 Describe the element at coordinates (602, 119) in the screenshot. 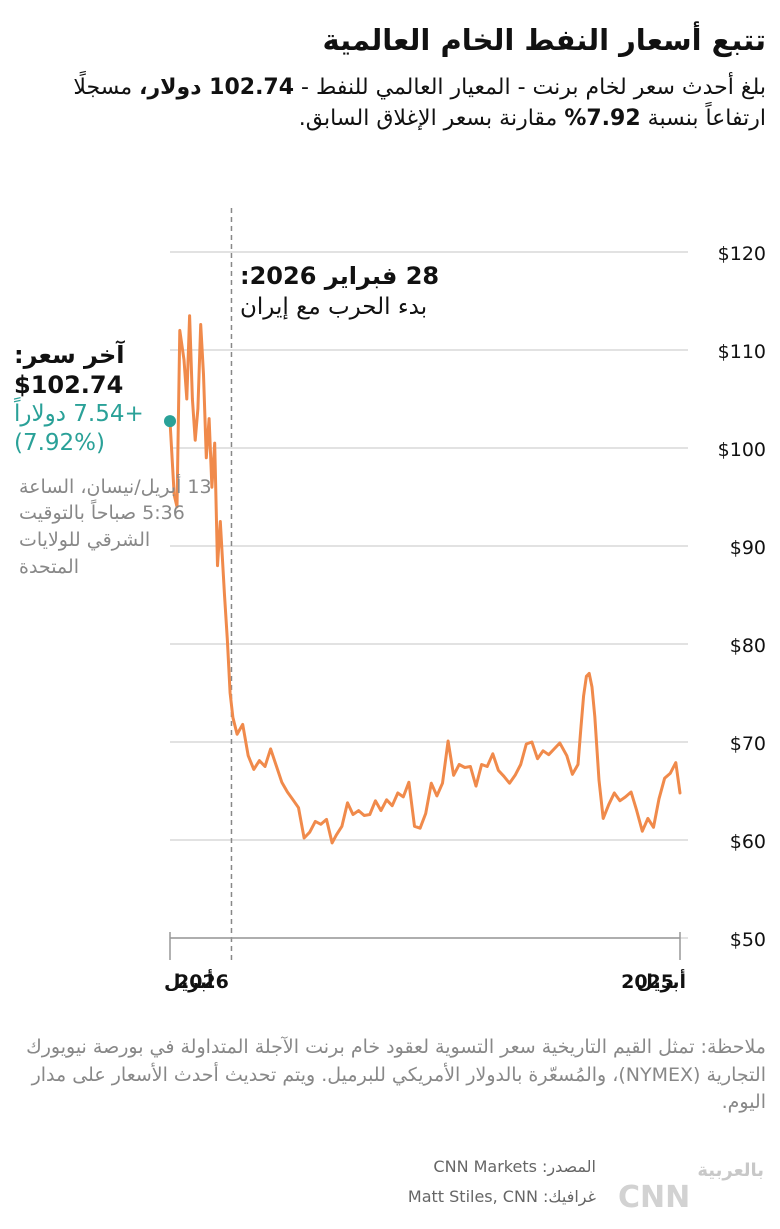

I see `subtitle-pct: 7.92%` at that location.